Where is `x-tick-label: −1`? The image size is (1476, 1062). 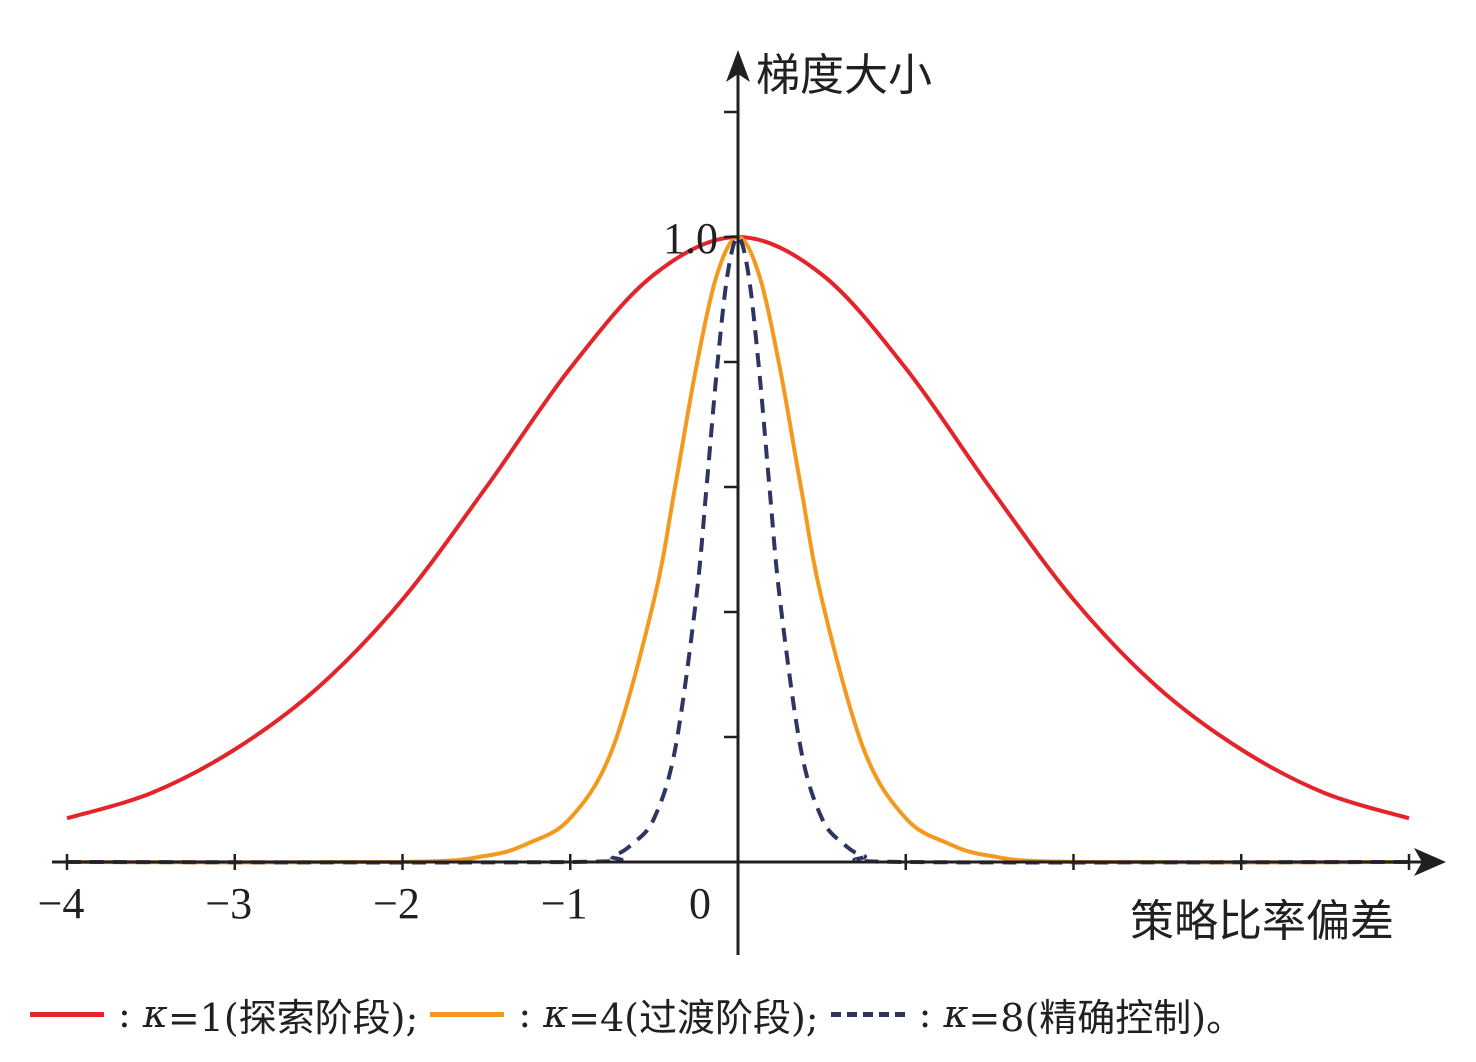 x-tick-label: −1 is located at coordinates (564, 903).